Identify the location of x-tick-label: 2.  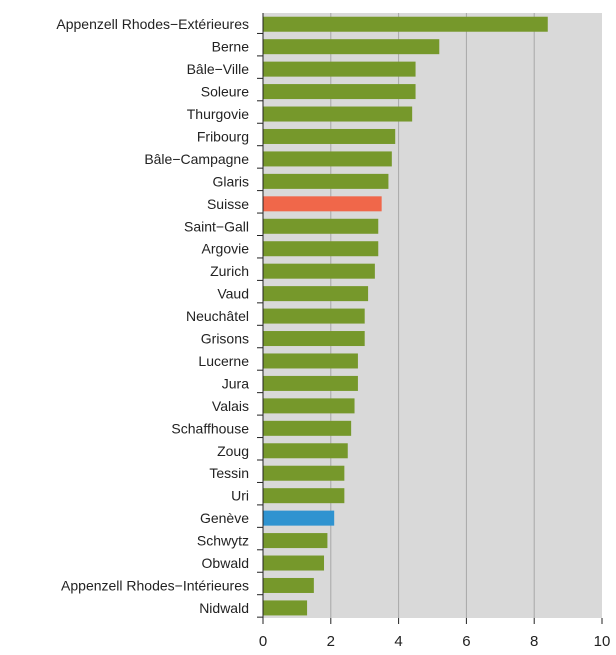
(331, 641).